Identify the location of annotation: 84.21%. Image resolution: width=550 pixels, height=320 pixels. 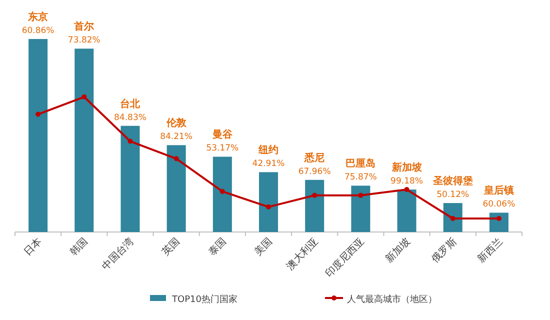
(176, 137).